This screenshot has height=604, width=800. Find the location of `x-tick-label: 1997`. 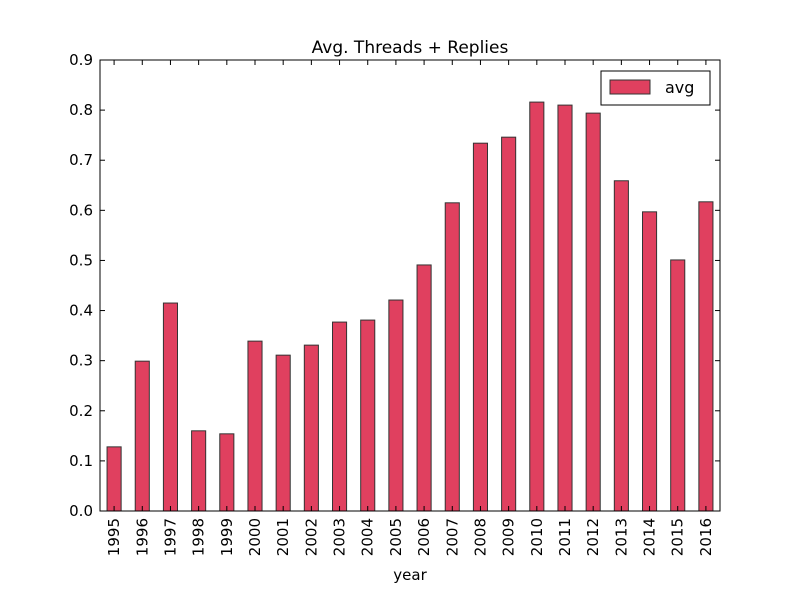

x-tick-label: 1997 is located at coordinates (170, 537).